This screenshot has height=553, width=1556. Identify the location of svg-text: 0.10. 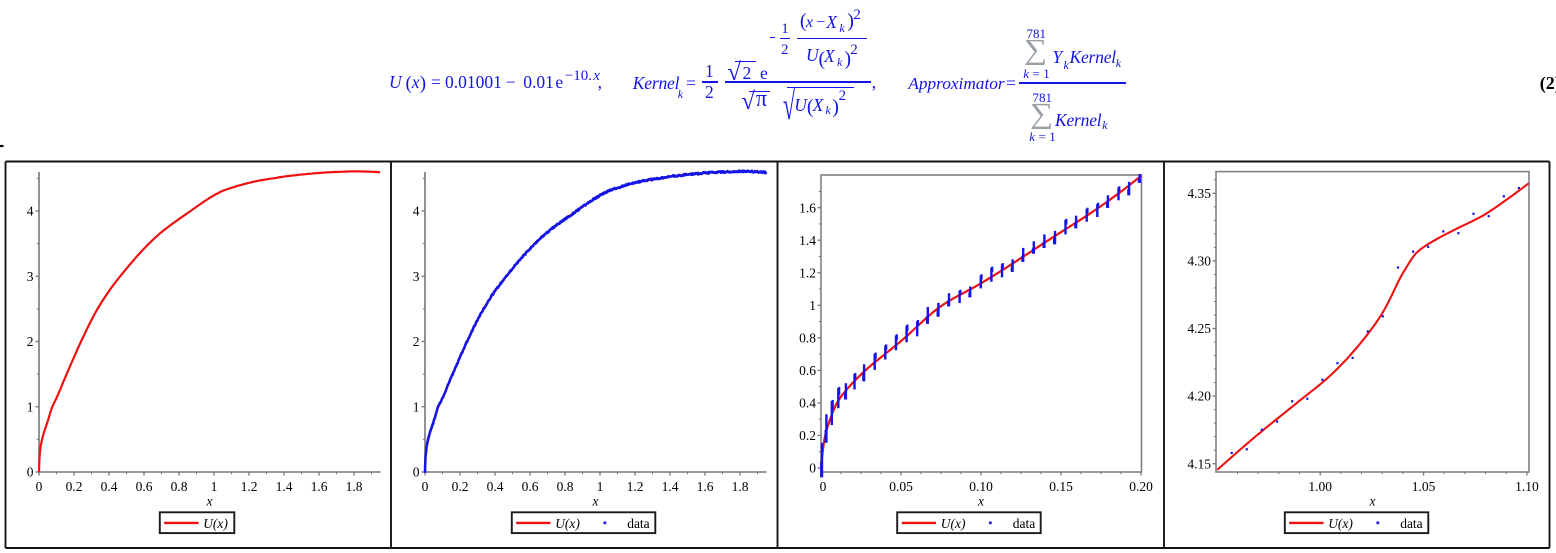
(981, 486).